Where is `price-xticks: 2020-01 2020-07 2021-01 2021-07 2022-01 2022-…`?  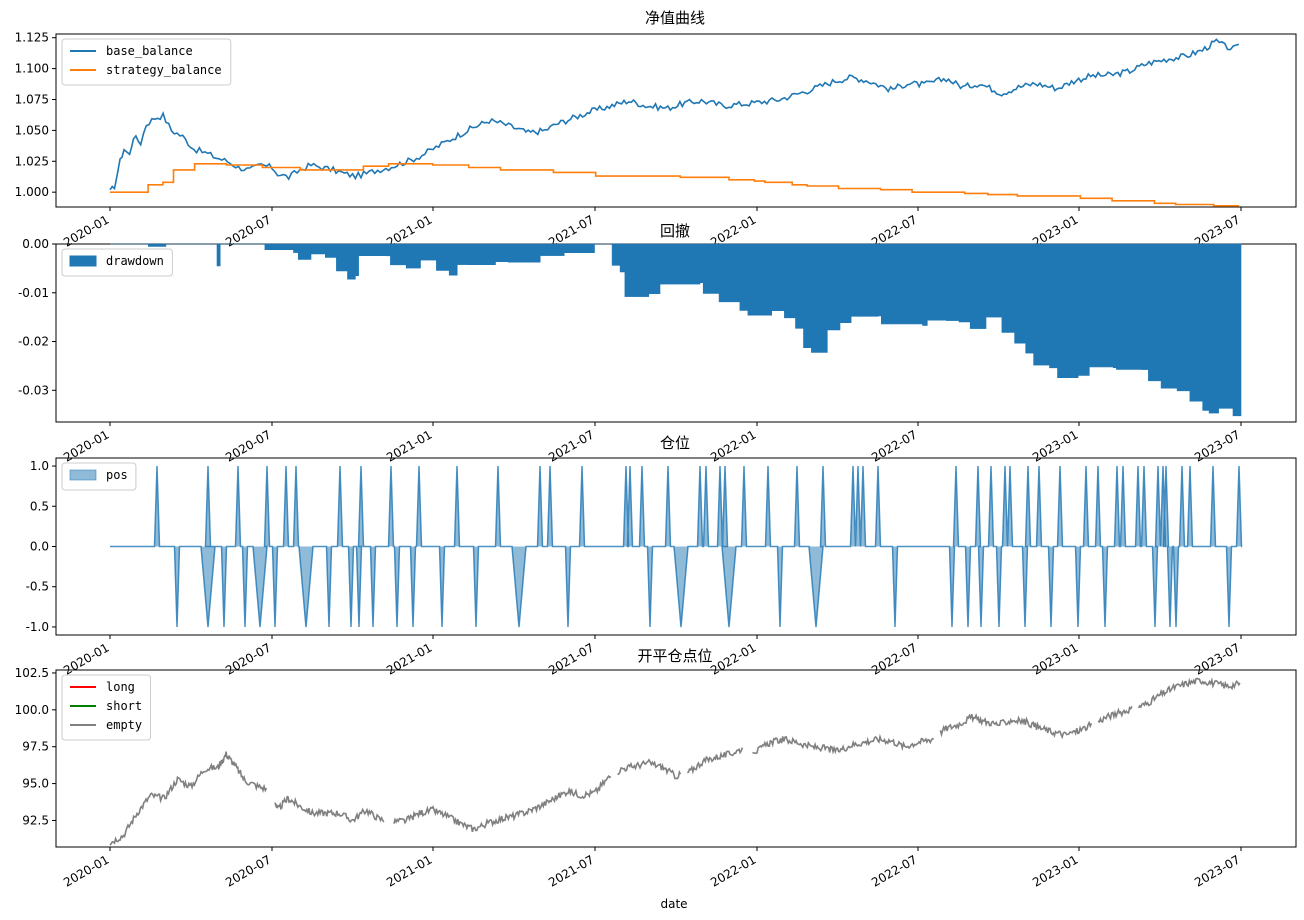 price-xticks: 2020-01 2020-07 2021-01 2021-07 2022-01 2022-… is located at coordinates (652, 868).